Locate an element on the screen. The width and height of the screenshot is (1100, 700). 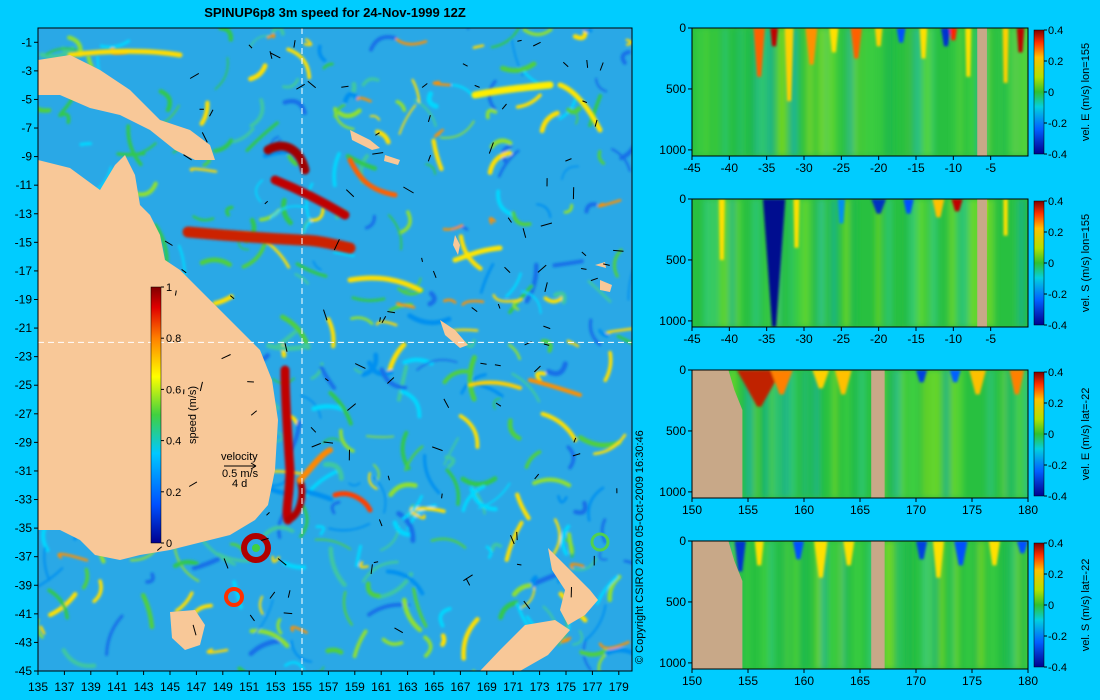
section-x-tick-label: -25 is located at coordinates (842, 339).